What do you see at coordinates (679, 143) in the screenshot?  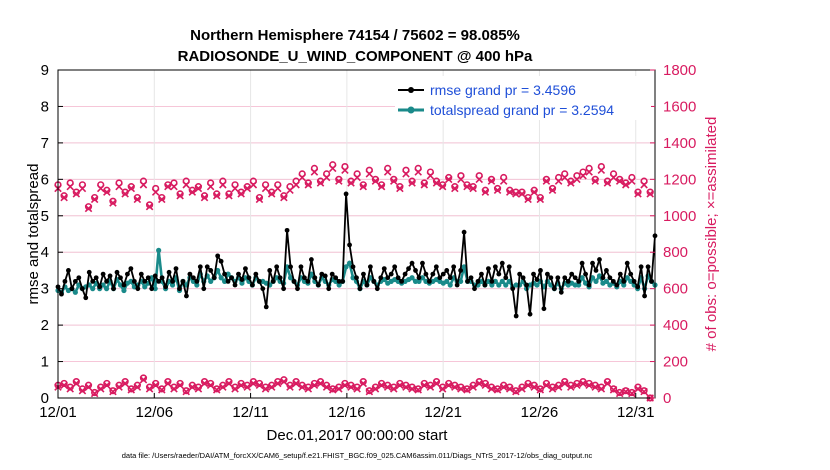 I see `y2-tick-label: 1400` at bounding box center [679, 143].